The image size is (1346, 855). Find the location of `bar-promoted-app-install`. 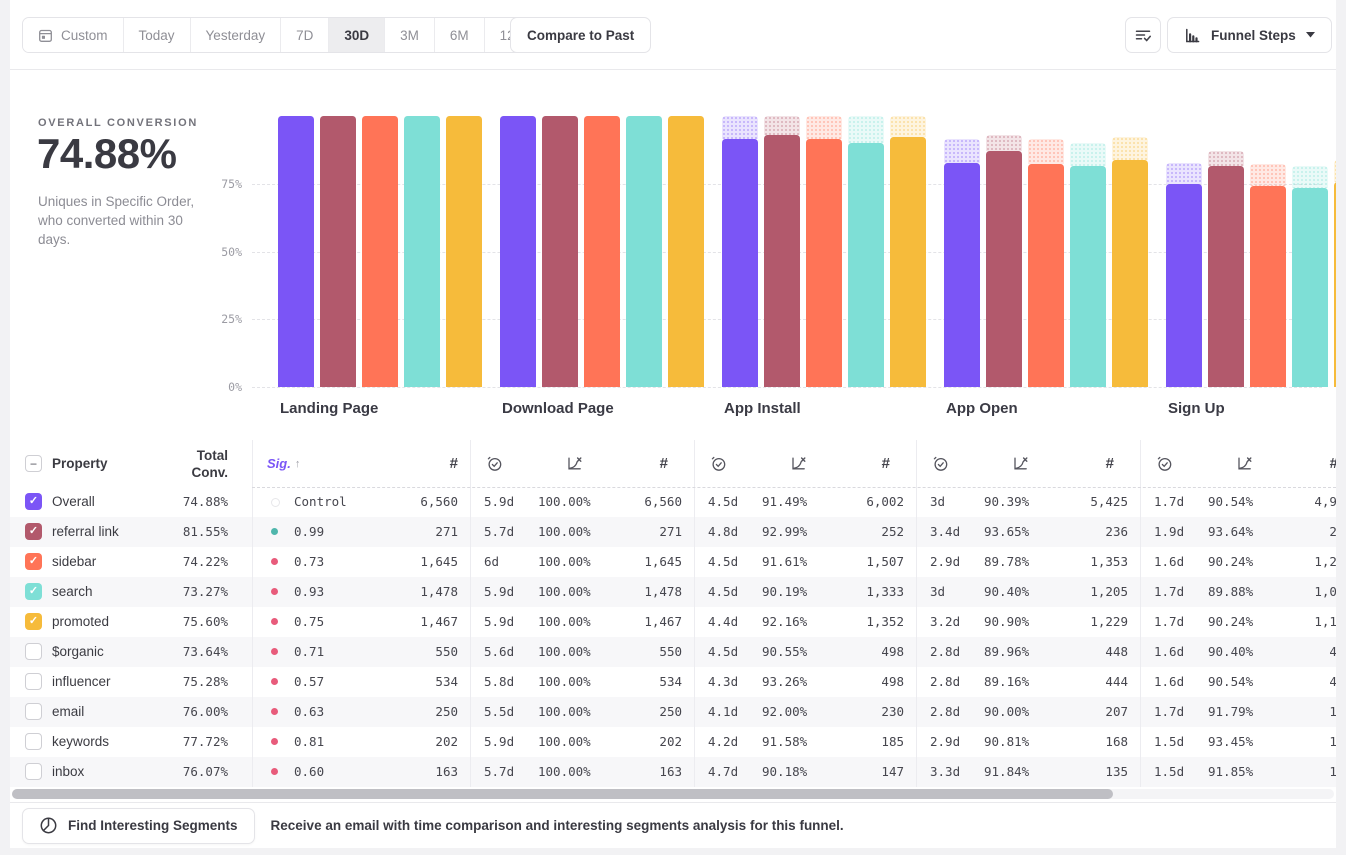

bar-promoted-app-install is located at coordinates (908, 262).